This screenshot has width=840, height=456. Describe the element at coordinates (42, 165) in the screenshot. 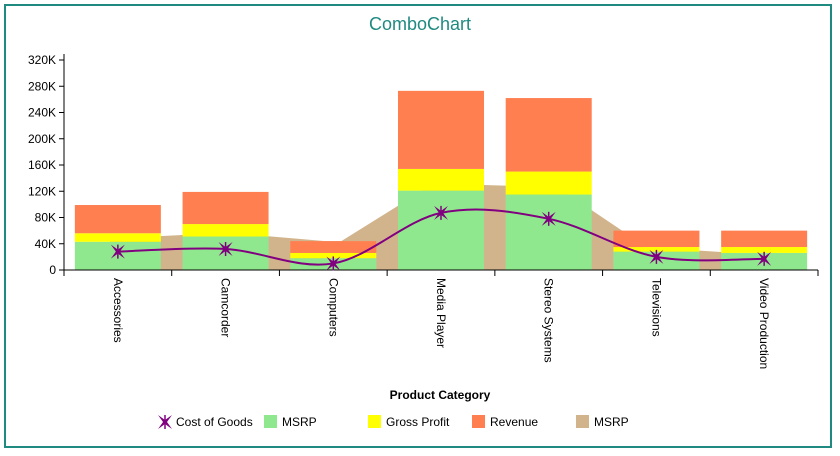

I see `y-tick-label: 160K` at that location.